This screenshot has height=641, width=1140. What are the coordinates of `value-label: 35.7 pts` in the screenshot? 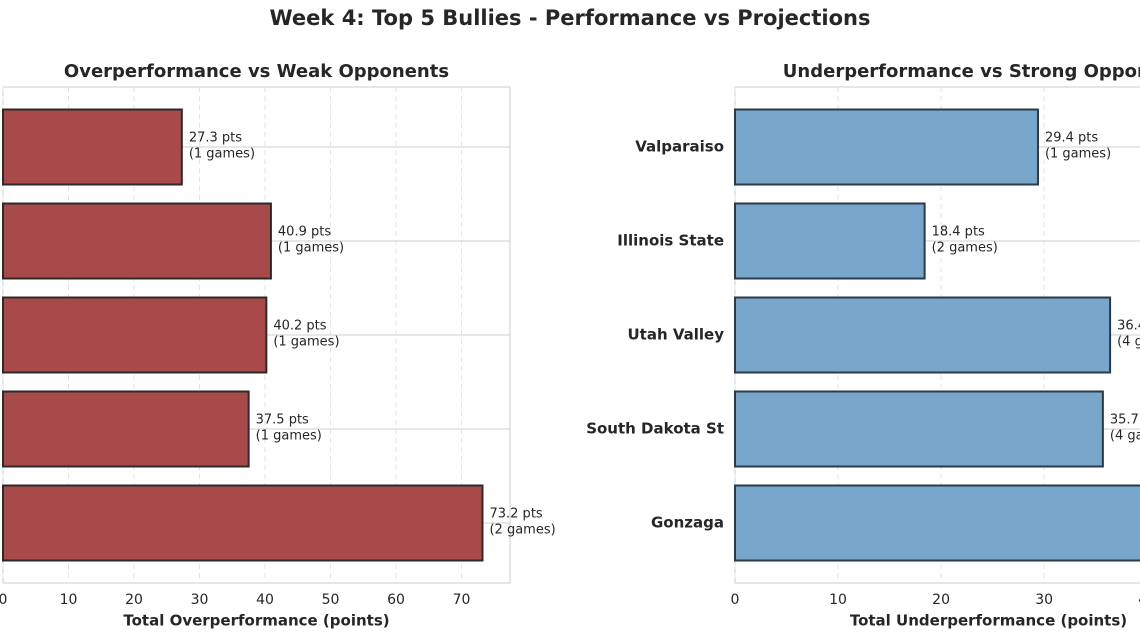 It's located at (1125, 420).